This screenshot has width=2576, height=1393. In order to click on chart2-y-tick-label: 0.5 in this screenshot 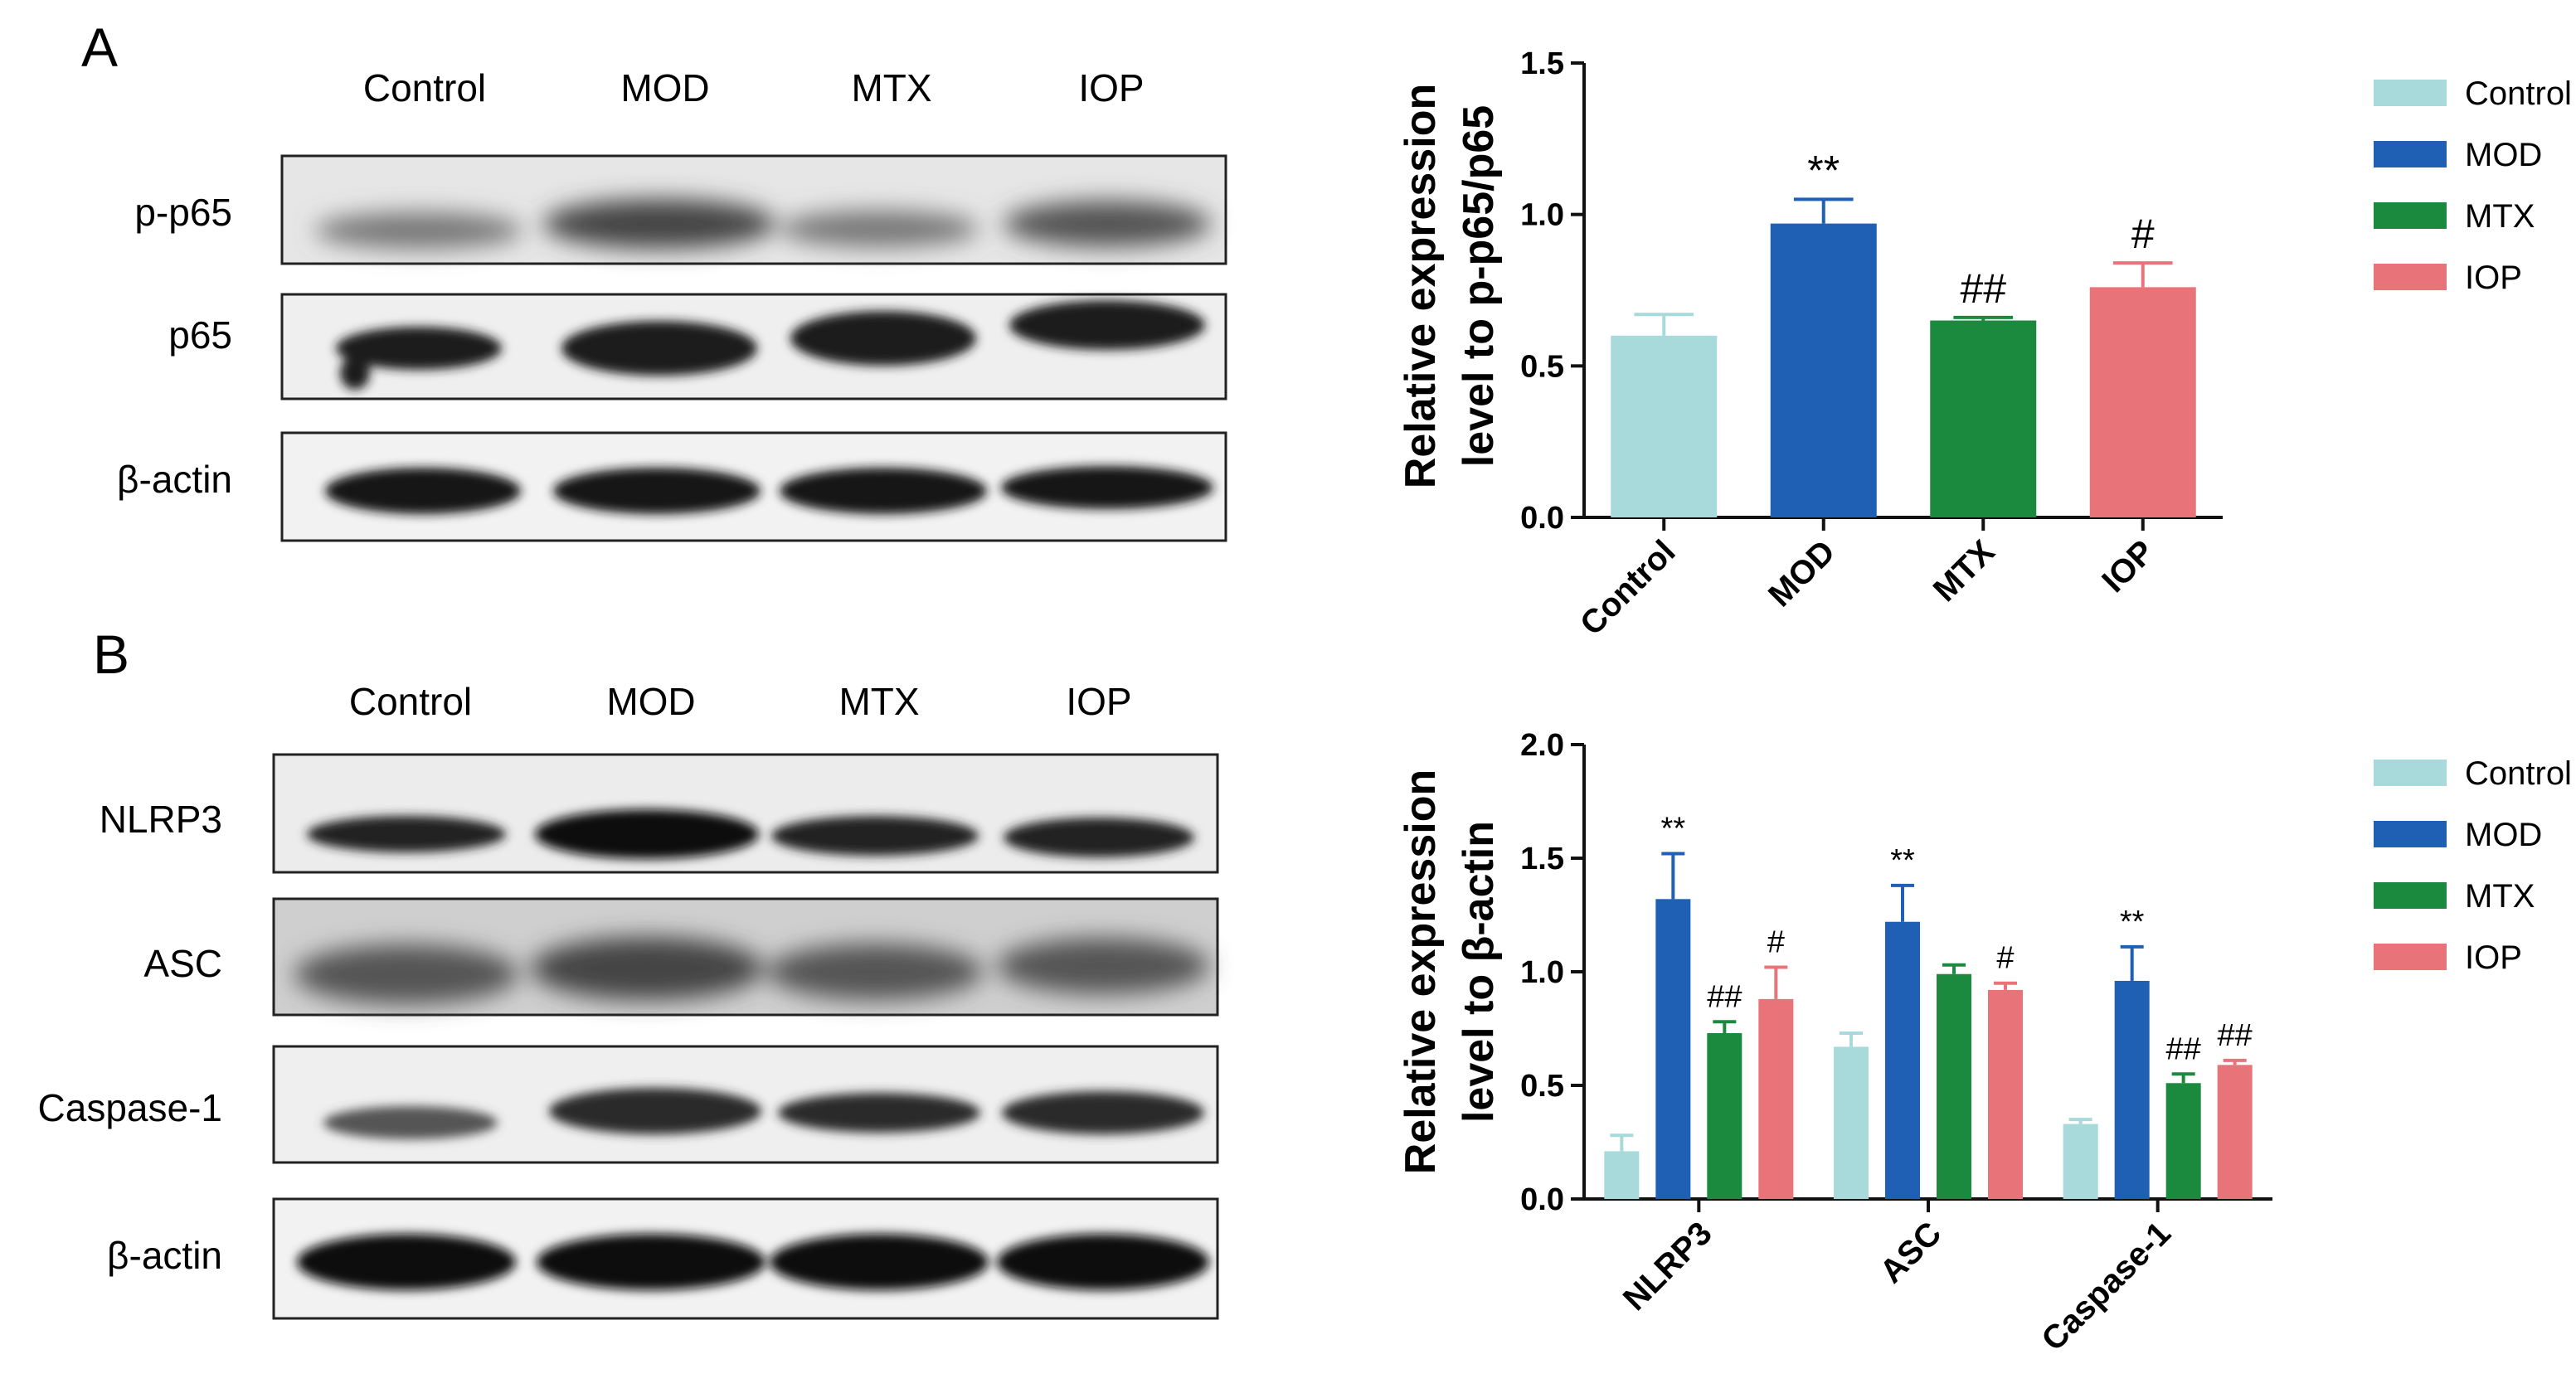, I will do `click(1542, 1086)`.